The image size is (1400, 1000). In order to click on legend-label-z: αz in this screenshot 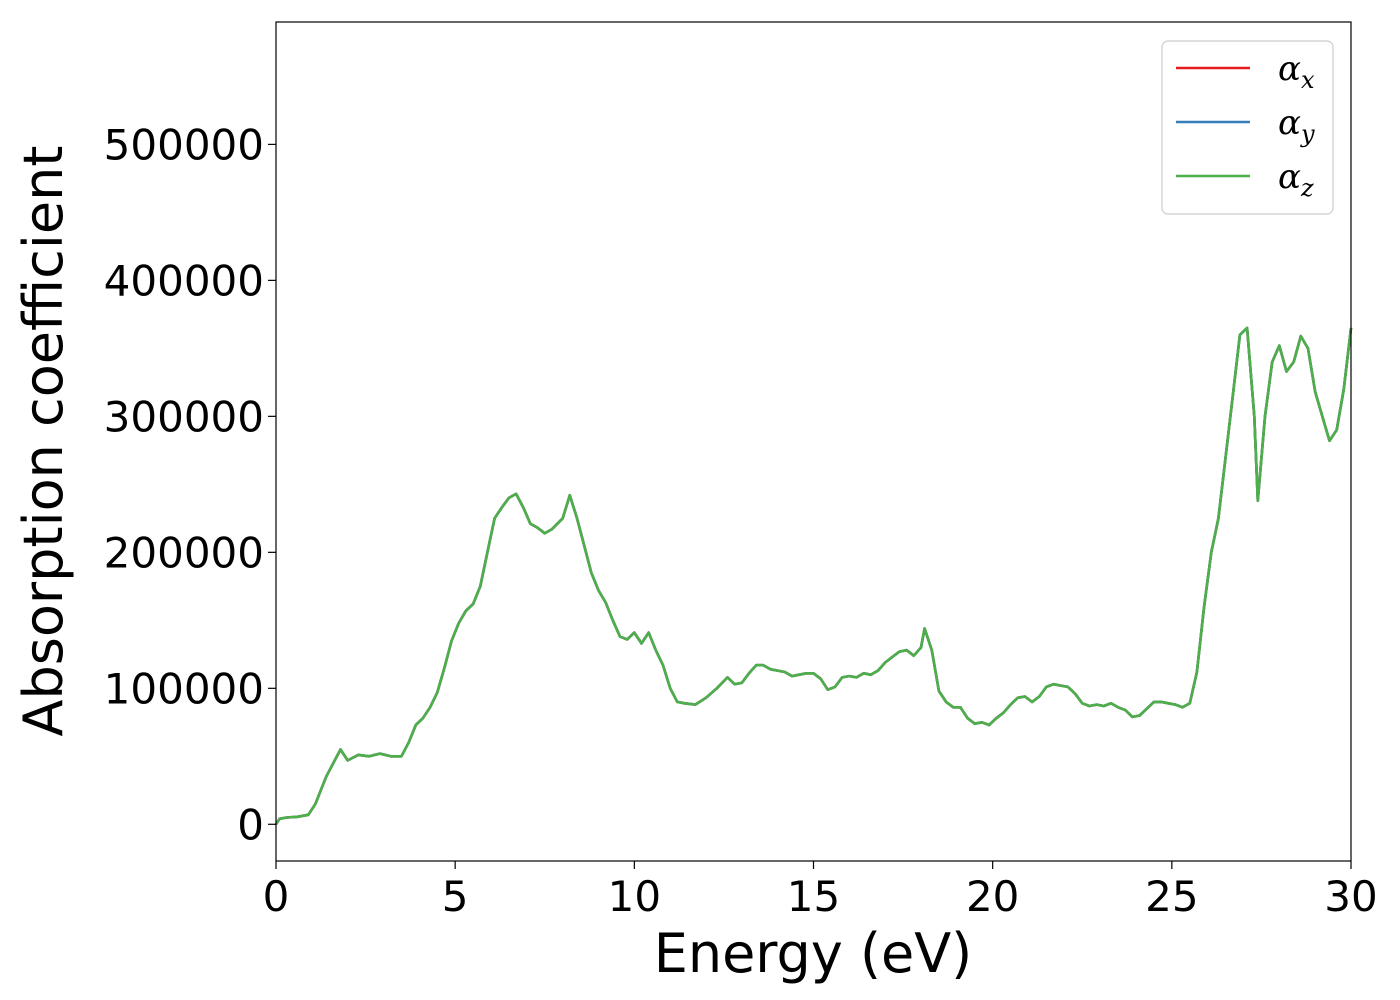, I will do `click(1296, 179)`.